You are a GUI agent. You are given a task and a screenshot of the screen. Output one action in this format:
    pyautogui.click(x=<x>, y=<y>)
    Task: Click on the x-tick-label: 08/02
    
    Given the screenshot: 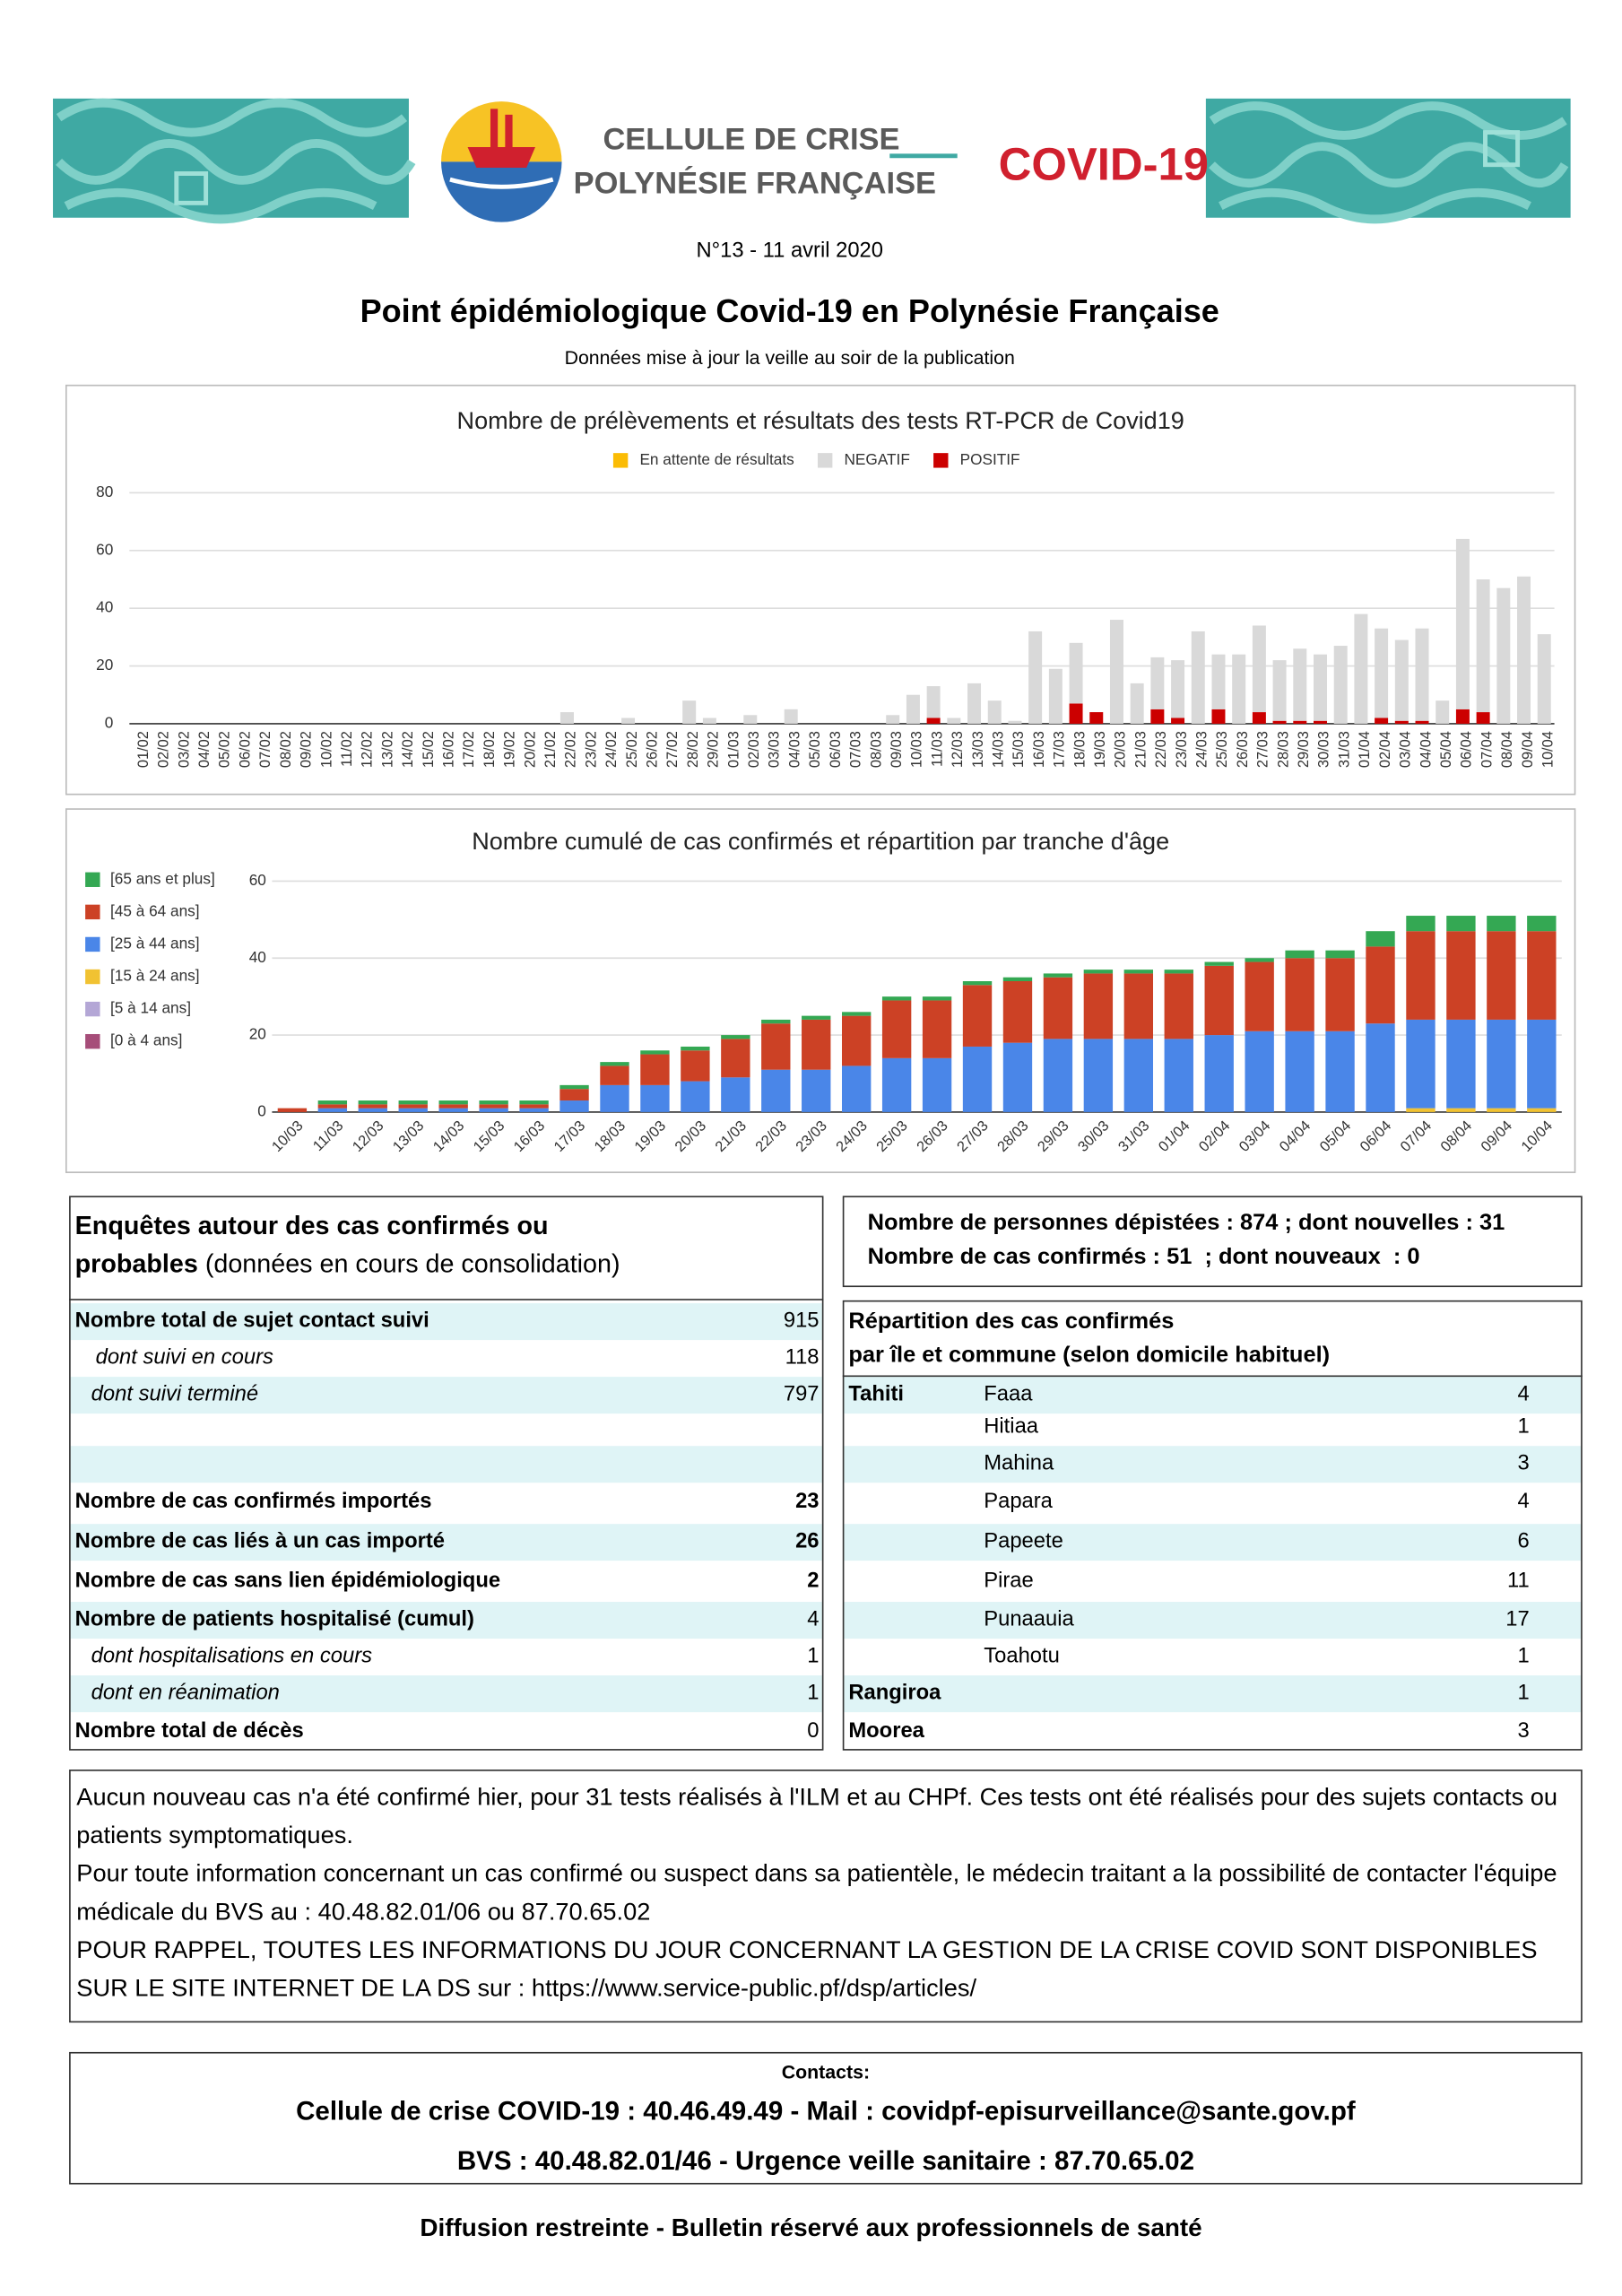 What is the action you would take?
    pyautogui.click(x=286, y=749)
    